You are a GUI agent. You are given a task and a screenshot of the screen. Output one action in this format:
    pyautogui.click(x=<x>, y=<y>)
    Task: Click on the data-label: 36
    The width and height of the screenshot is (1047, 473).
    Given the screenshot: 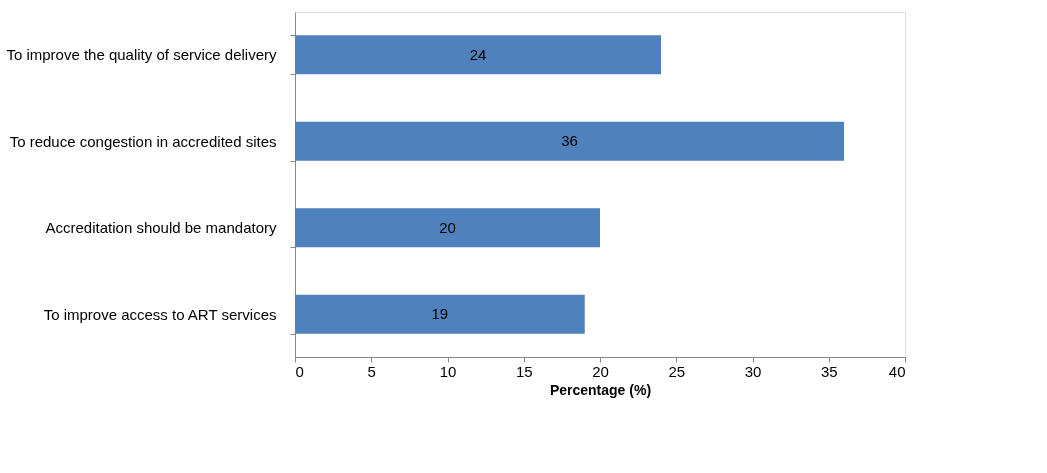 What is the action you would take?
    pyautogui.click(x=569, y=141)
    